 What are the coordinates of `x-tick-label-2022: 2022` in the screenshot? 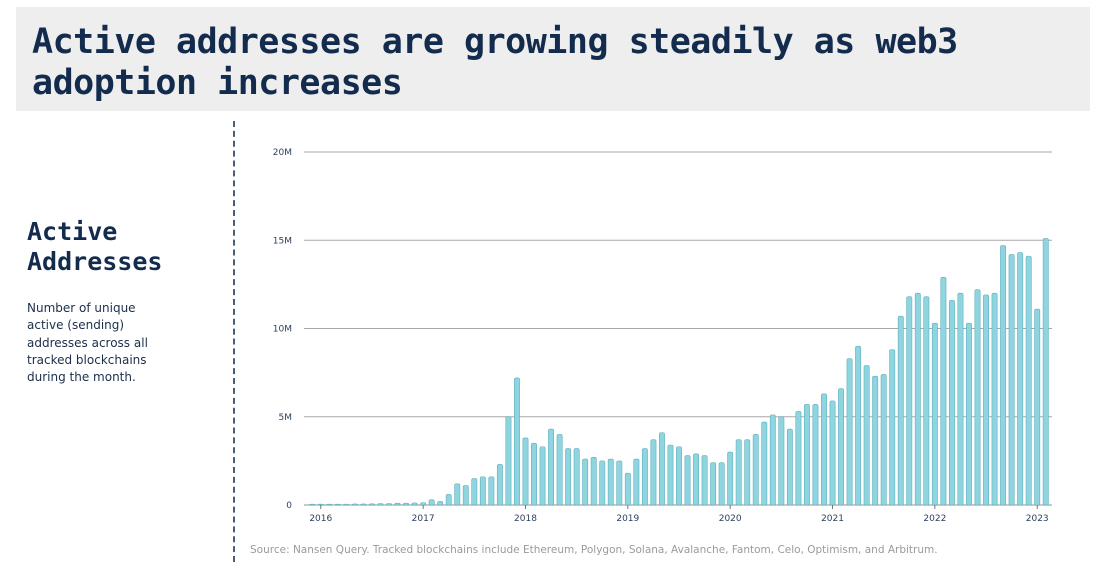 It's located at (934, 519).